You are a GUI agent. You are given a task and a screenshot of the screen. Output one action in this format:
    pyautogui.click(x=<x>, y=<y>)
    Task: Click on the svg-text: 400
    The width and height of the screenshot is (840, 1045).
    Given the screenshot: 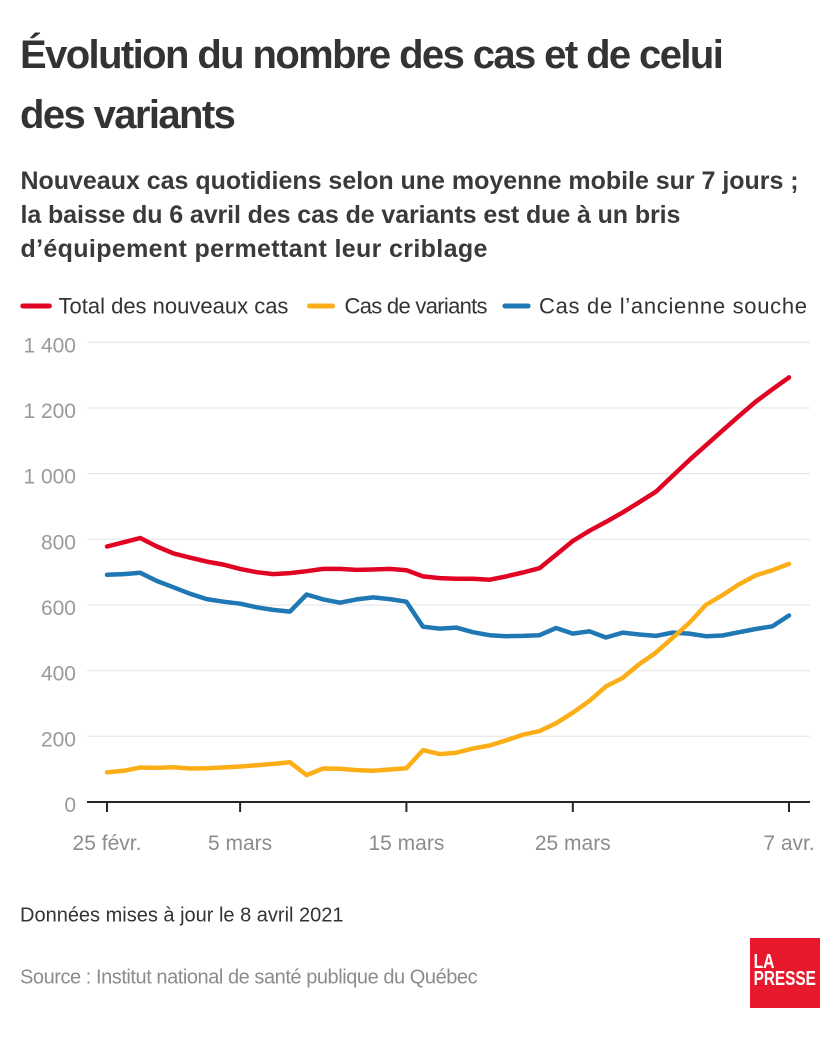 What is the action you would take?
    pyautogui.click(x=58, y=674)
    